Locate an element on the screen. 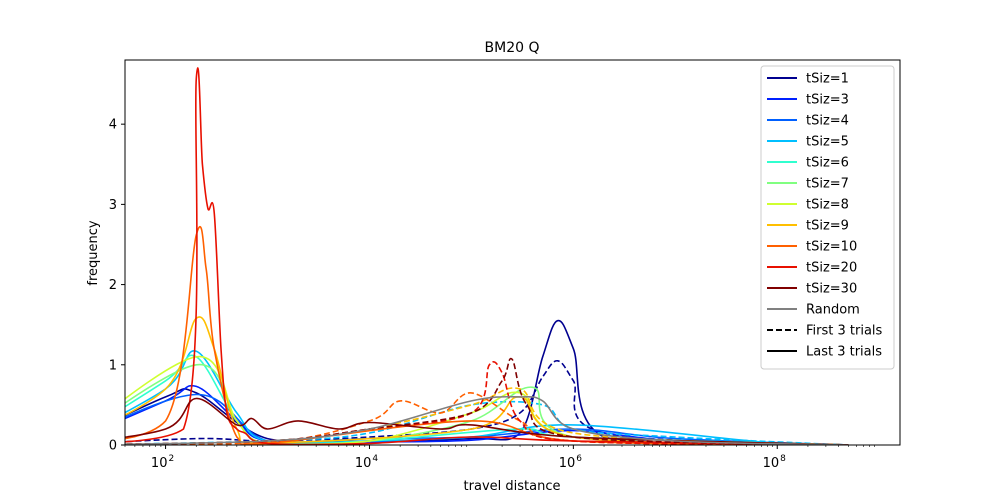  legend-label: tSiz=20 is located at coordinates (831, 268).